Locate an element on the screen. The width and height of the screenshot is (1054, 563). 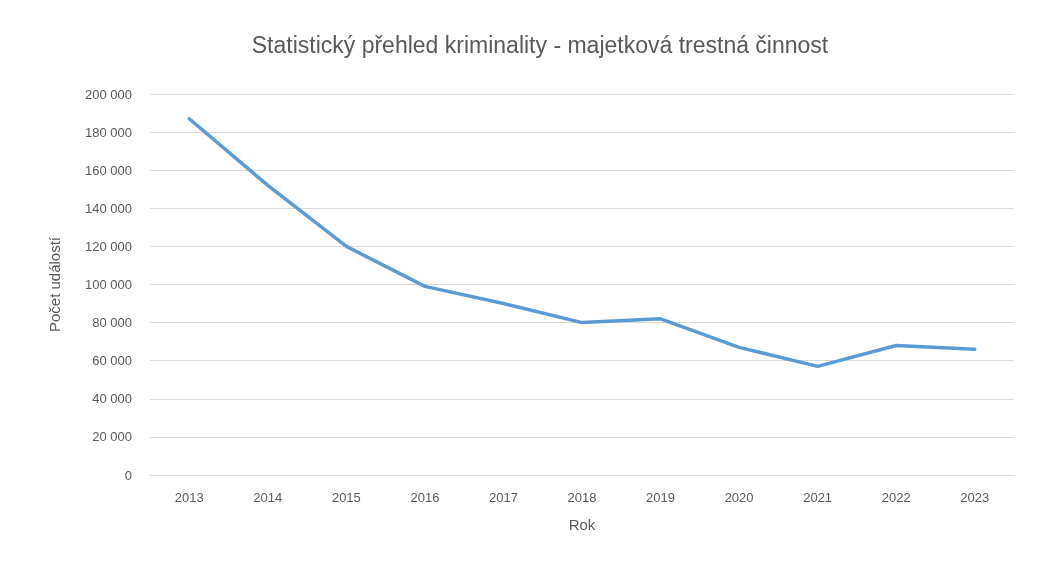
x-tick-label: 2020 is located at coordinates (739, 497).